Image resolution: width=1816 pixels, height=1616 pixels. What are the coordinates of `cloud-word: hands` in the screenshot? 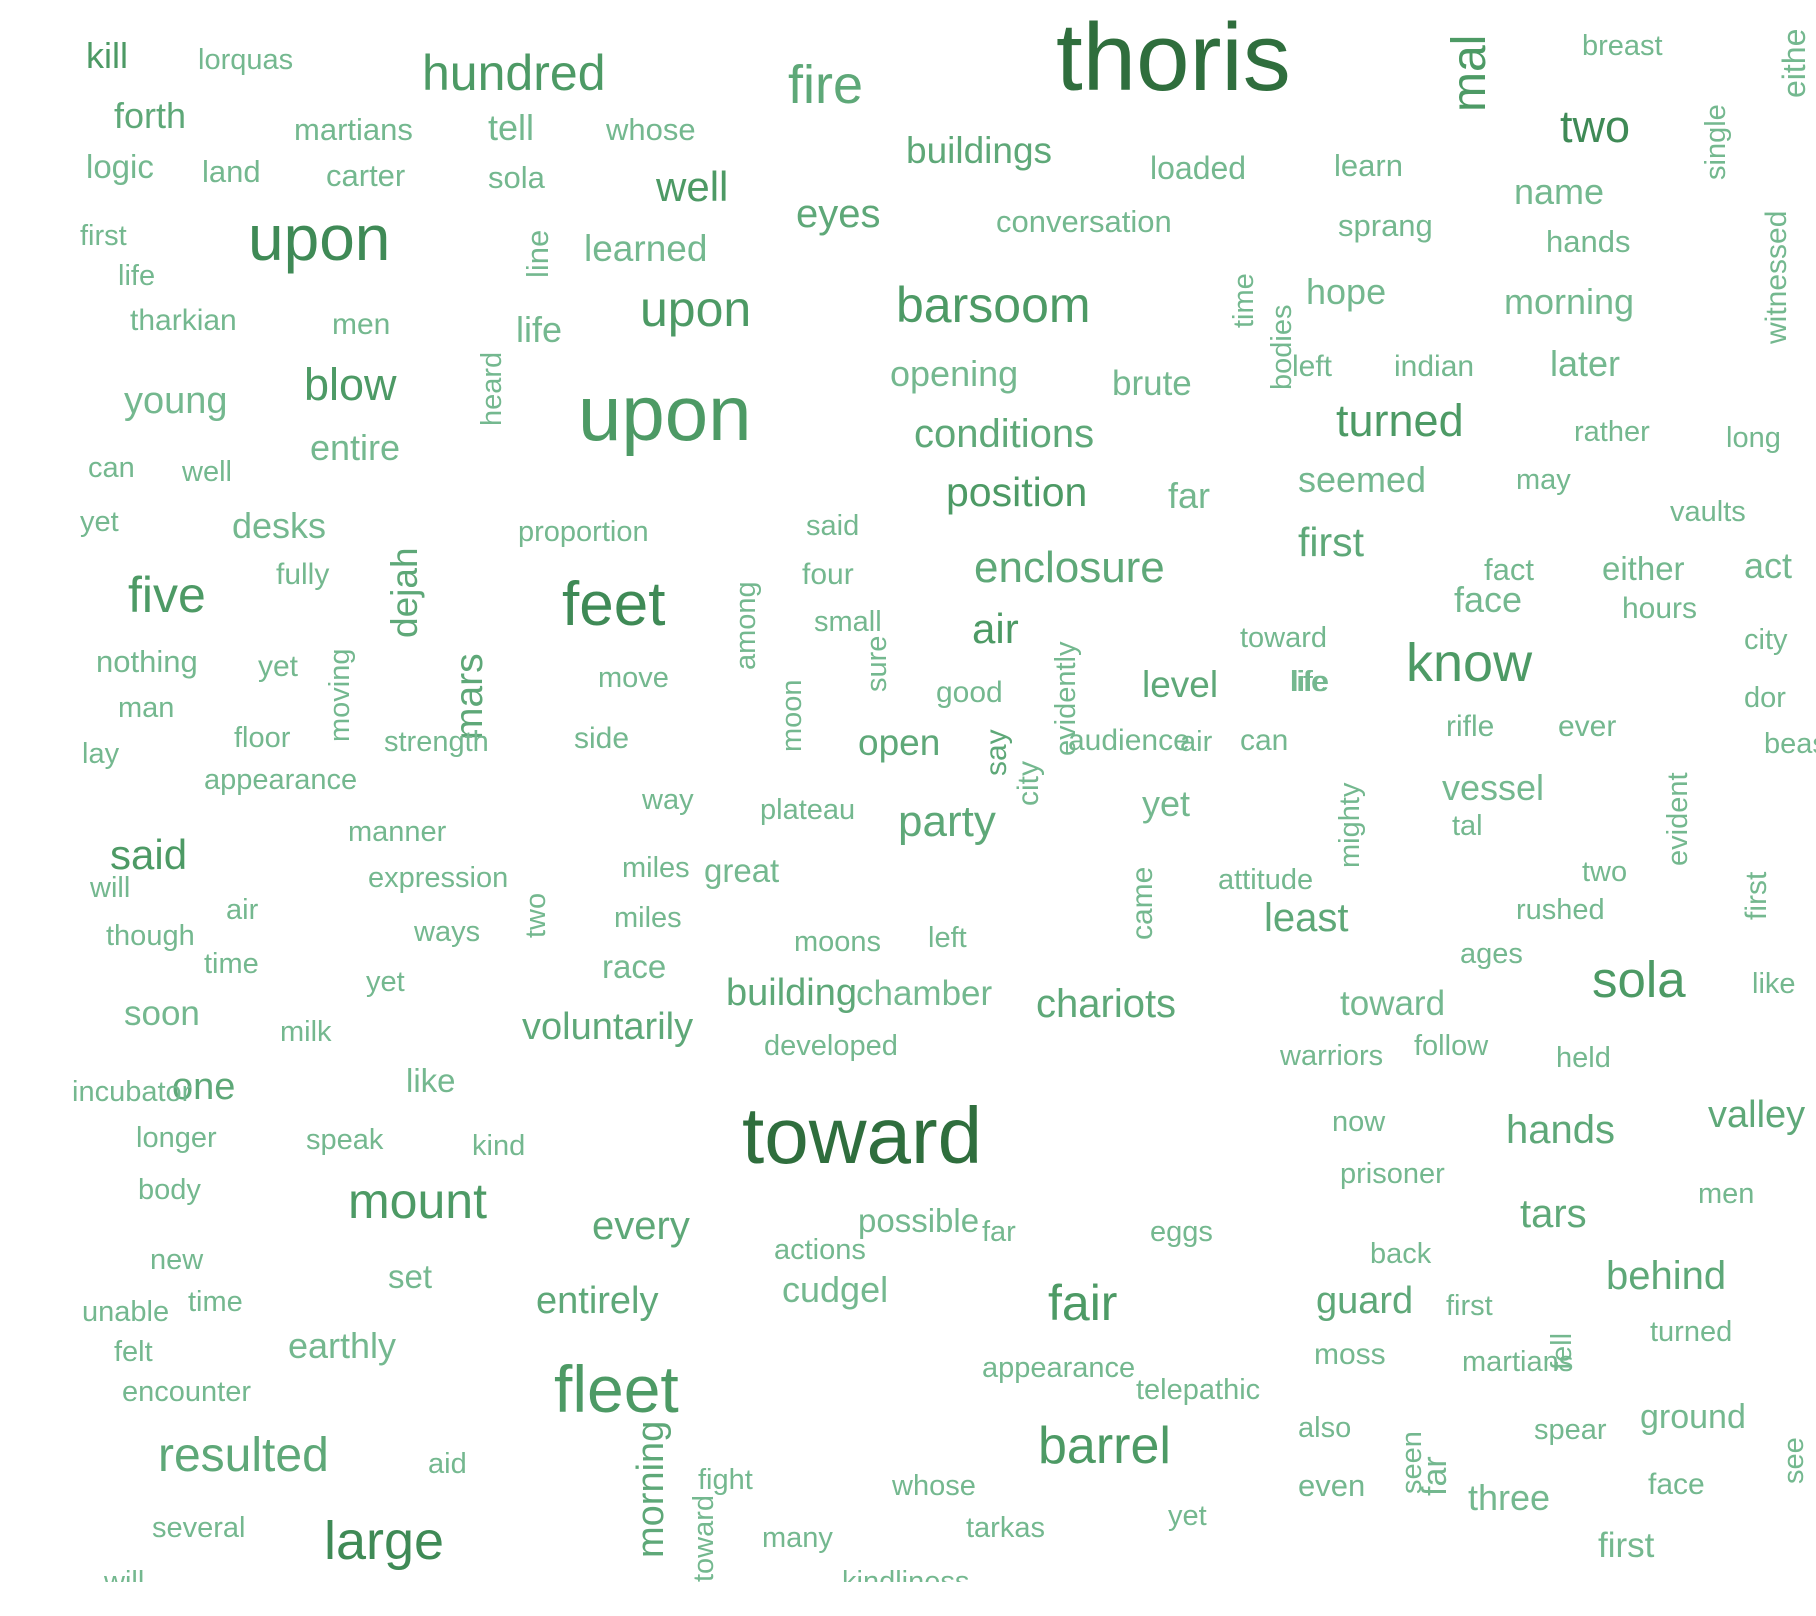 It's located at (1588, 241).